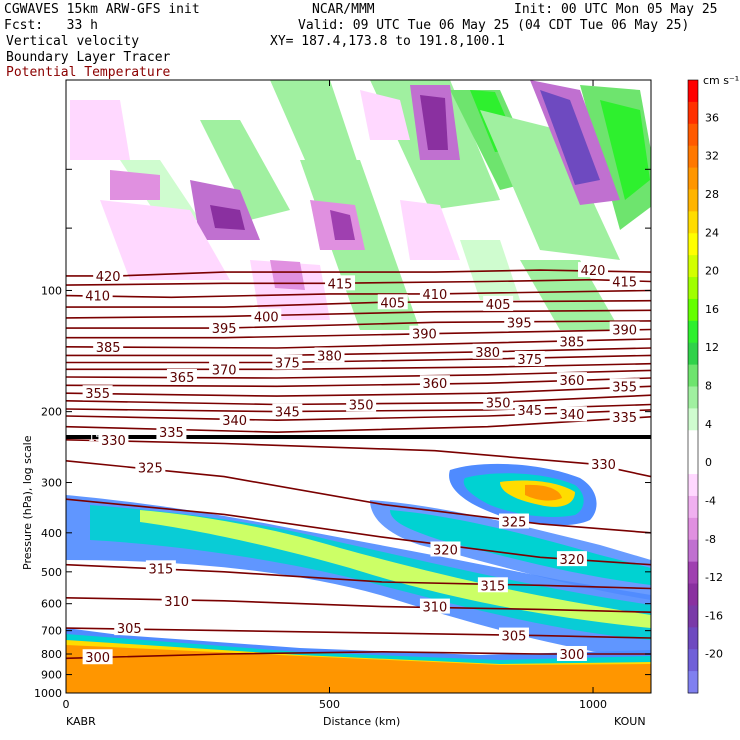  What do you see at coordinates (572, 415) in the screenshot?
I see `theta-label: 340` at bounding box center [572, 415].